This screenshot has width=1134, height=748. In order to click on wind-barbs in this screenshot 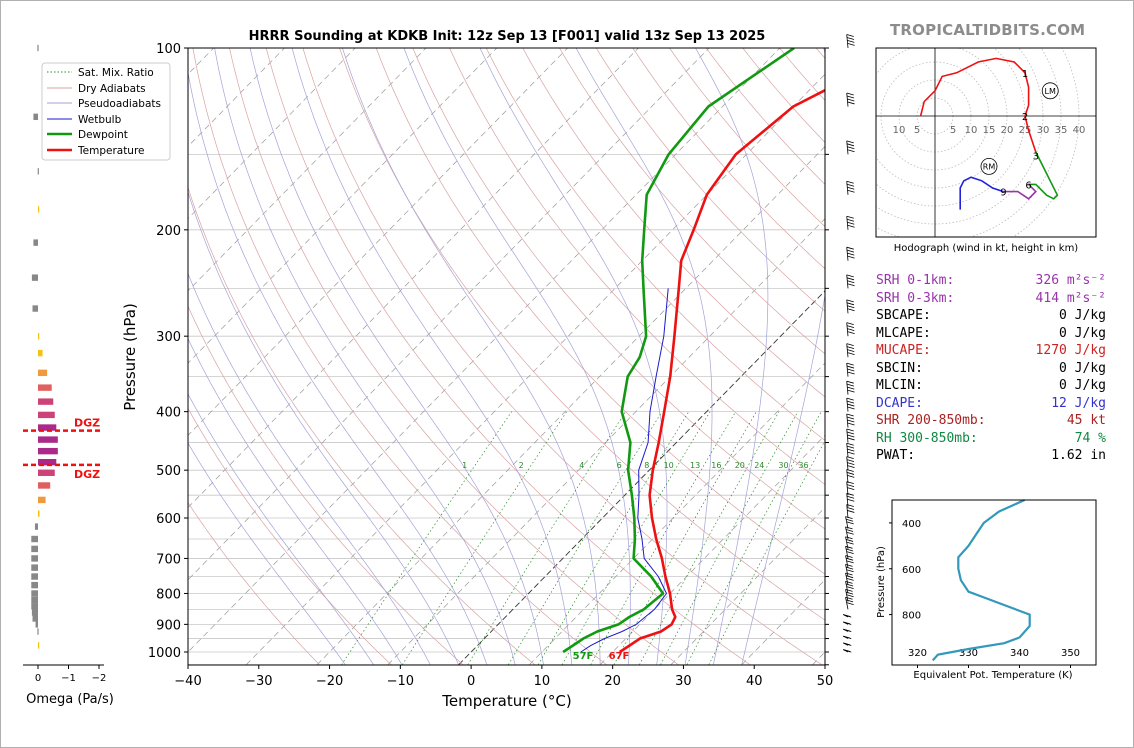, I will do `click(848, 343)`.